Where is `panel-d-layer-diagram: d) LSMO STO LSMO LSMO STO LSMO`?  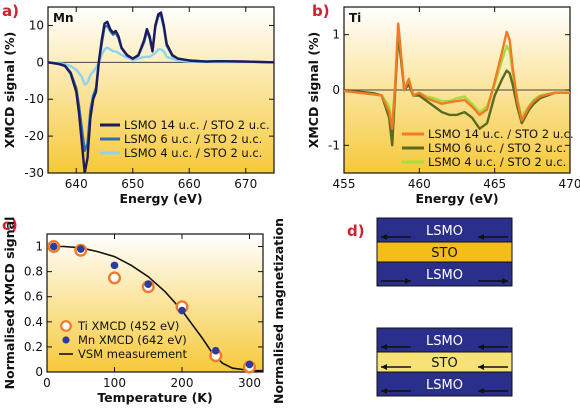 panel-d-layer-diagram: d) LSMO STO LSMO LSMO STO LSMO is located at coordinates (430, 307).